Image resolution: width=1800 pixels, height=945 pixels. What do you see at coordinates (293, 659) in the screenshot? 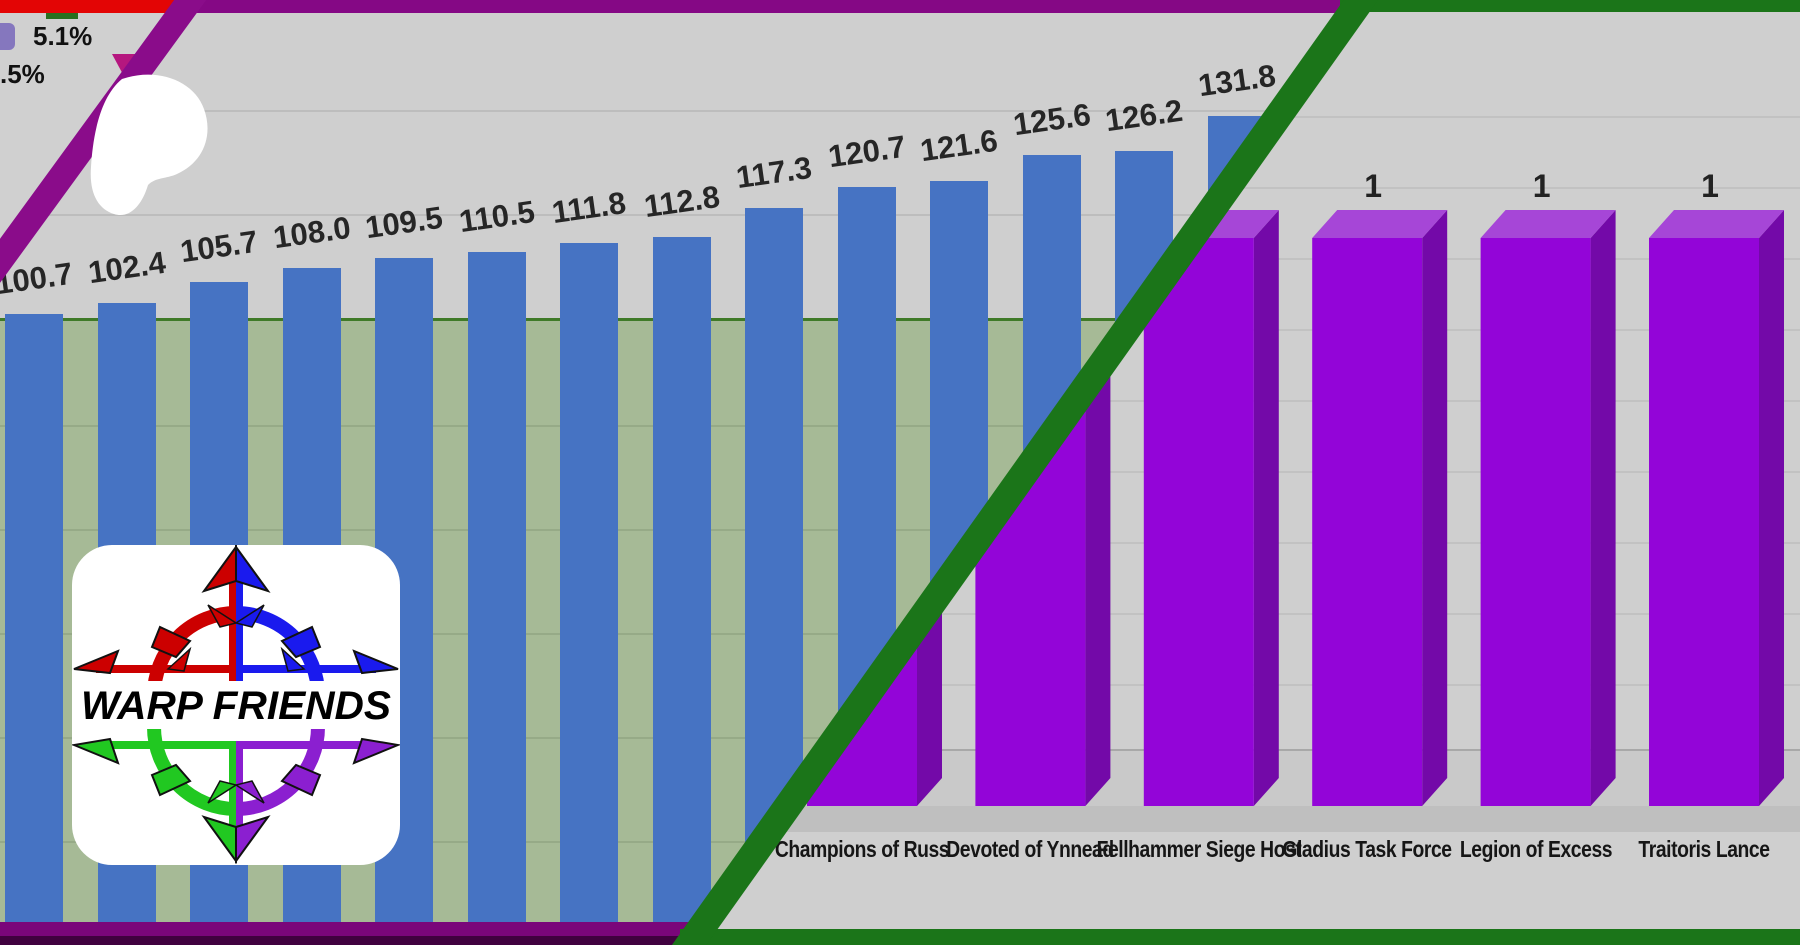
I see `east-barb-blue` at bounding box center [293, 659].